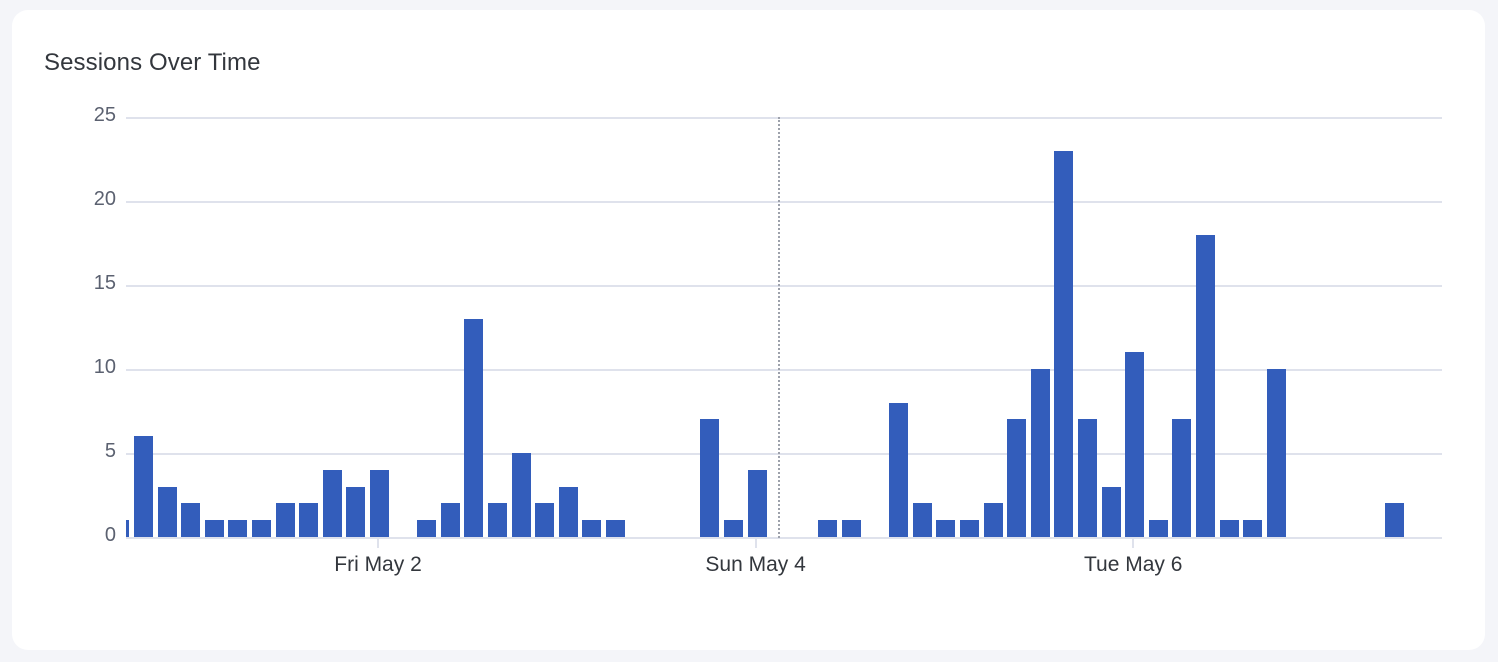 This screenshot has width=1498, height=662. Describe the element at coordinates (104, 367) in the screenshot. I see `y-tick-label: 10` at that location.